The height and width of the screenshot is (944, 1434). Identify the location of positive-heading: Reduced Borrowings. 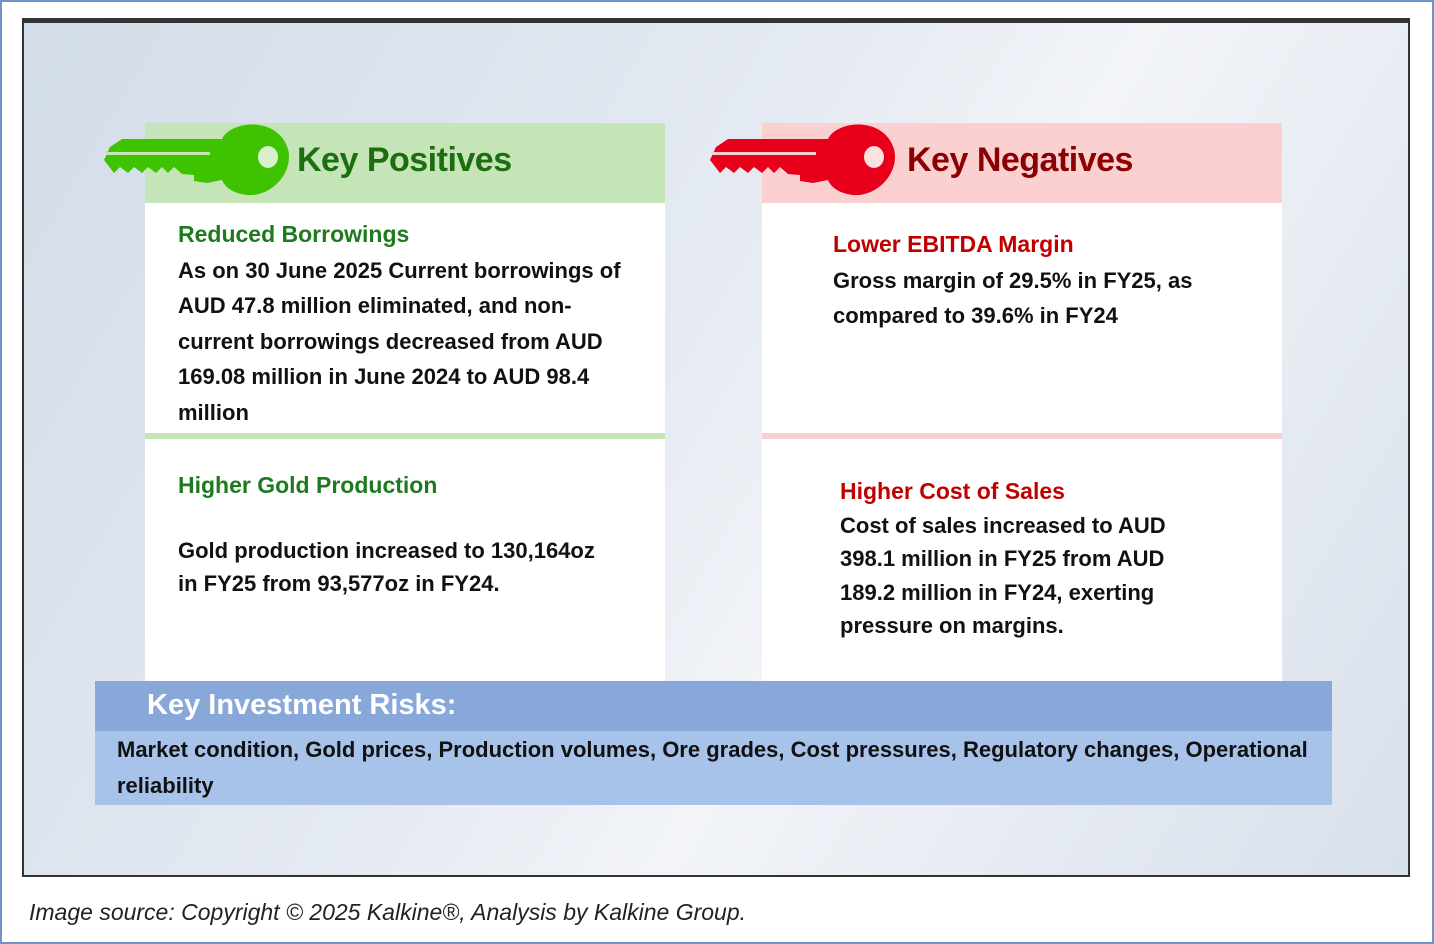
(294, 234).